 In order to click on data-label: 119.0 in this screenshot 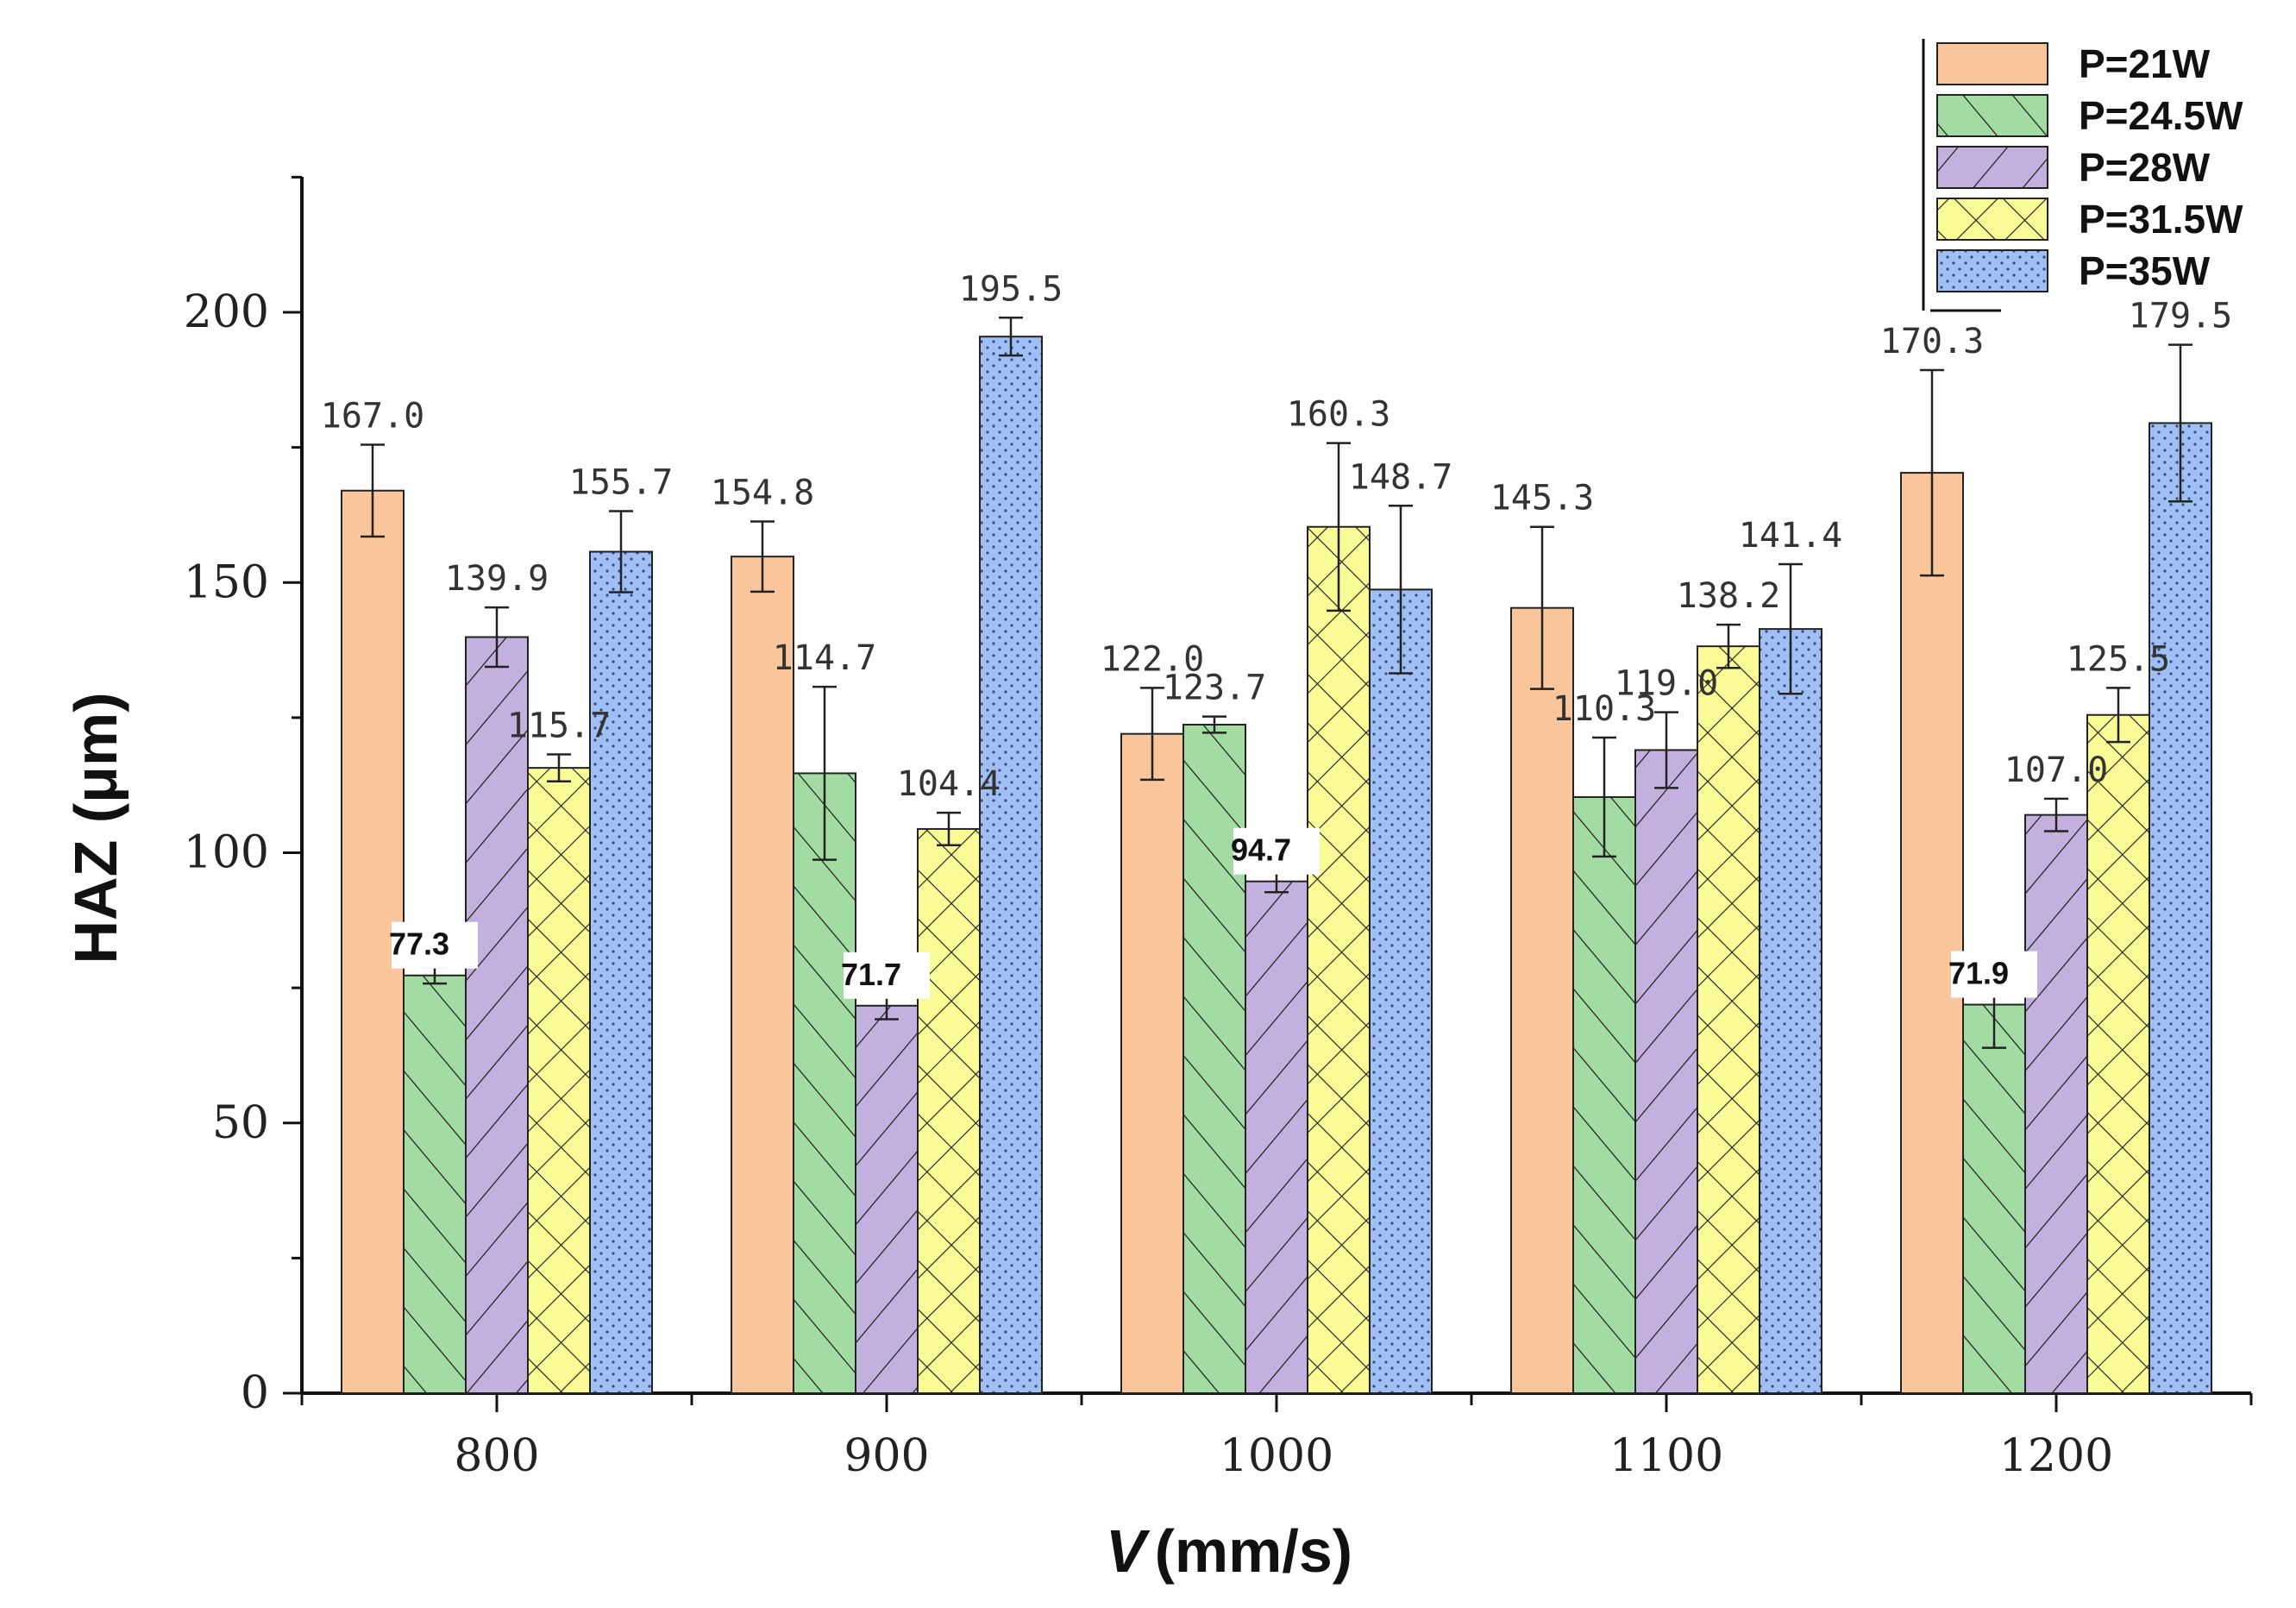, I will do `click(1666, 684)`.